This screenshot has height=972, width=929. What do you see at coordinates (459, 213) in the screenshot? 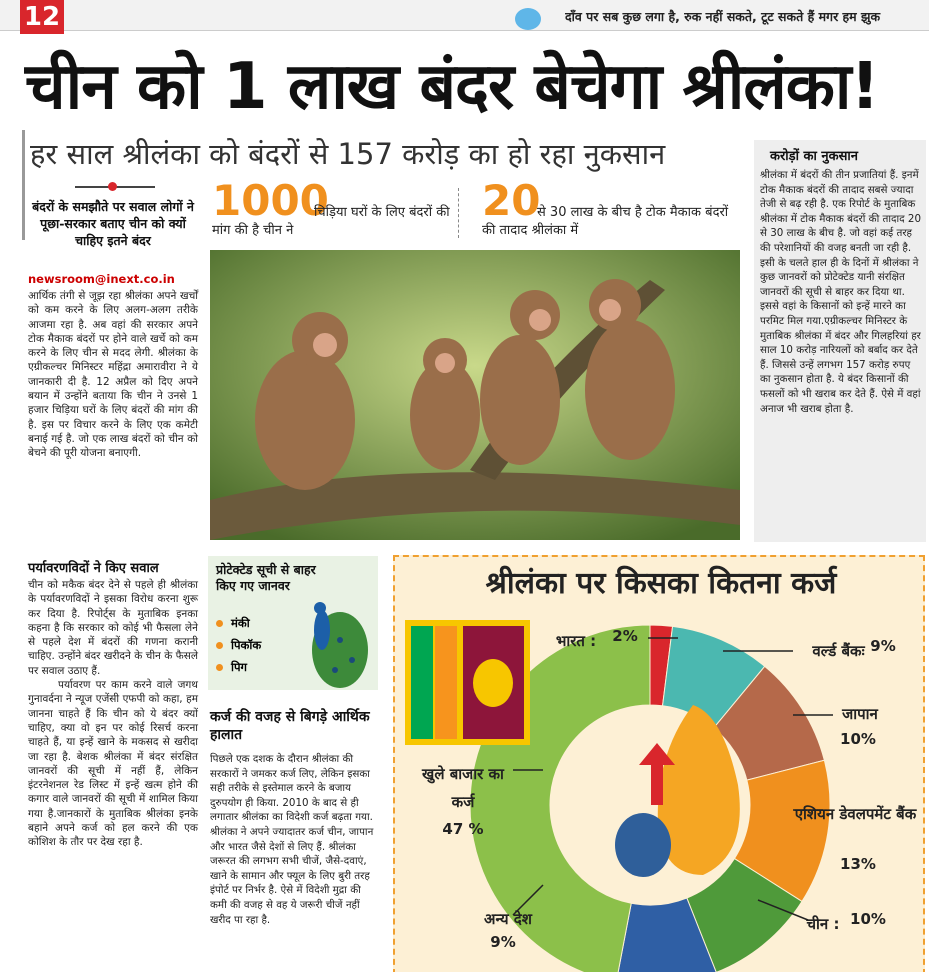
I see `stat-divider` at bounding box center [459, 213].